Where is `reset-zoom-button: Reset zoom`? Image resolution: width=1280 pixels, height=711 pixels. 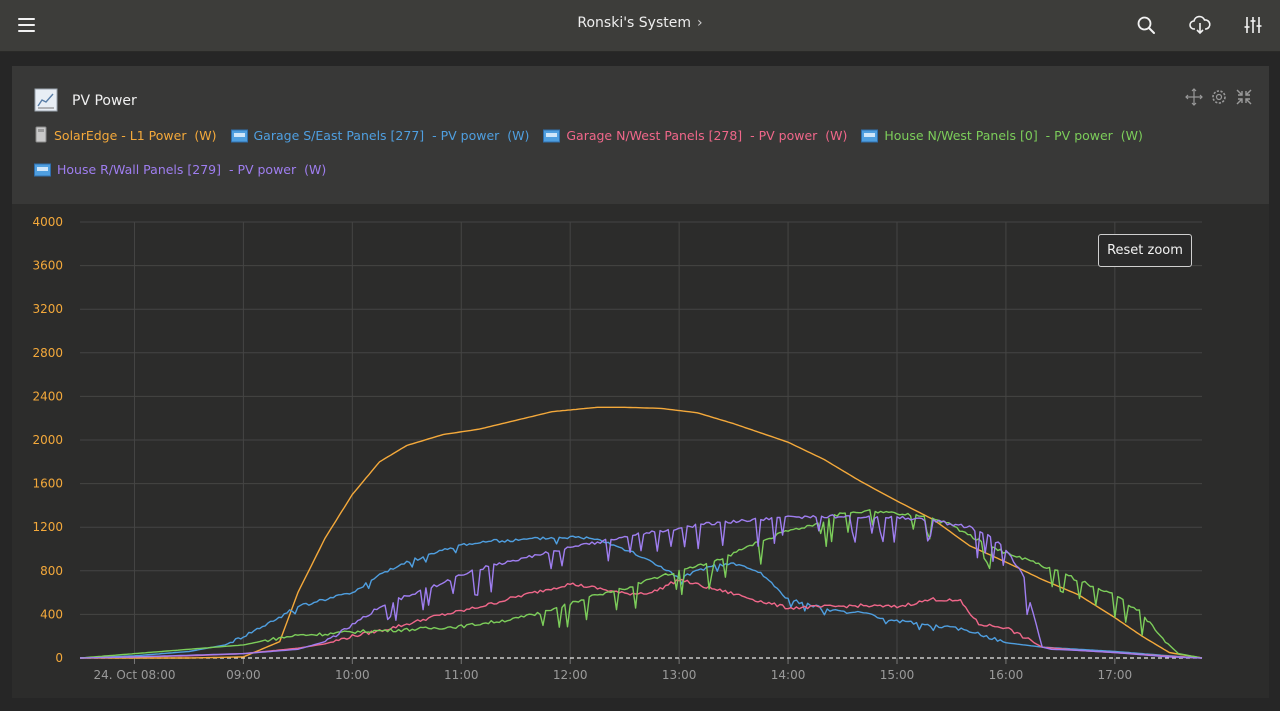
reset-zoom-button: Reset zoom is located at coordinates (1145, 250).